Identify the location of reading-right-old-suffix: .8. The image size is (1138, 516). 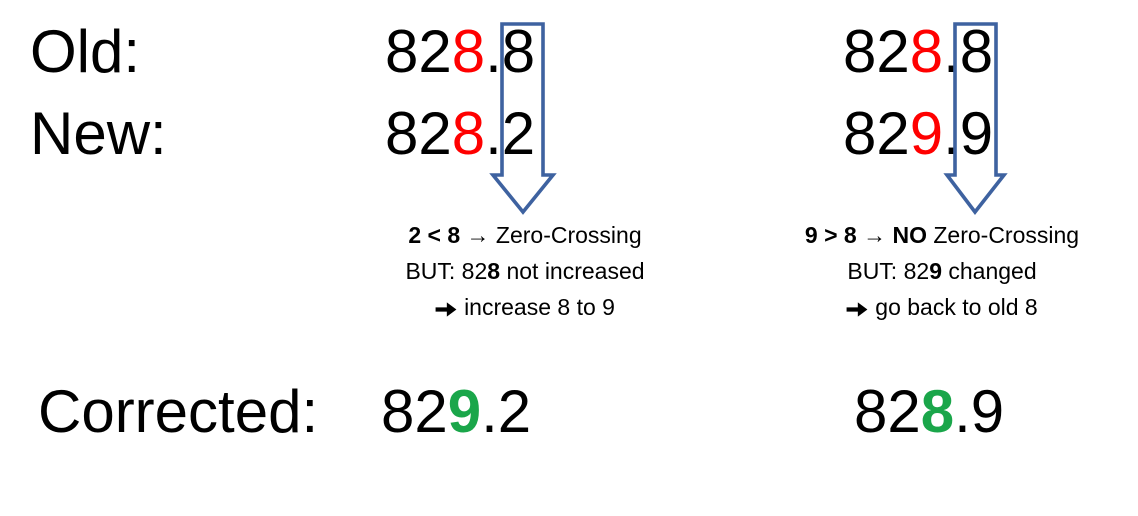
(968, 51).